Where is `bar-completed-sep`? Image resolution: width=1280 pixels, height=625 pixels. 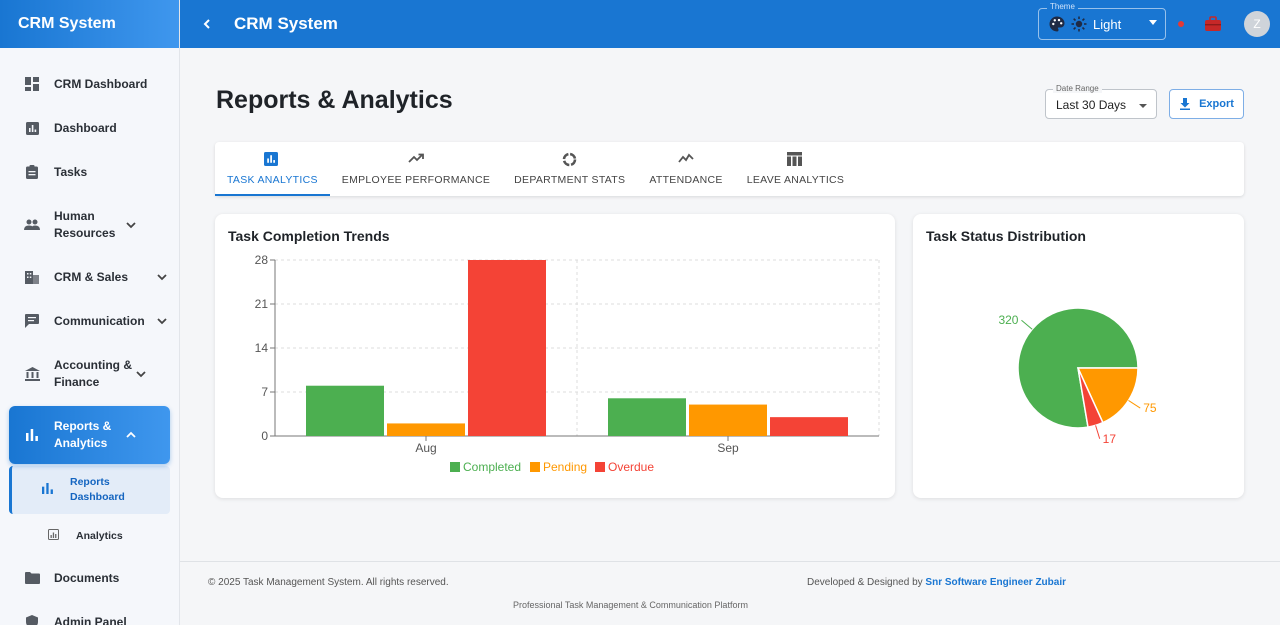 bar-completed-sep is located at coordinates (647, 417).